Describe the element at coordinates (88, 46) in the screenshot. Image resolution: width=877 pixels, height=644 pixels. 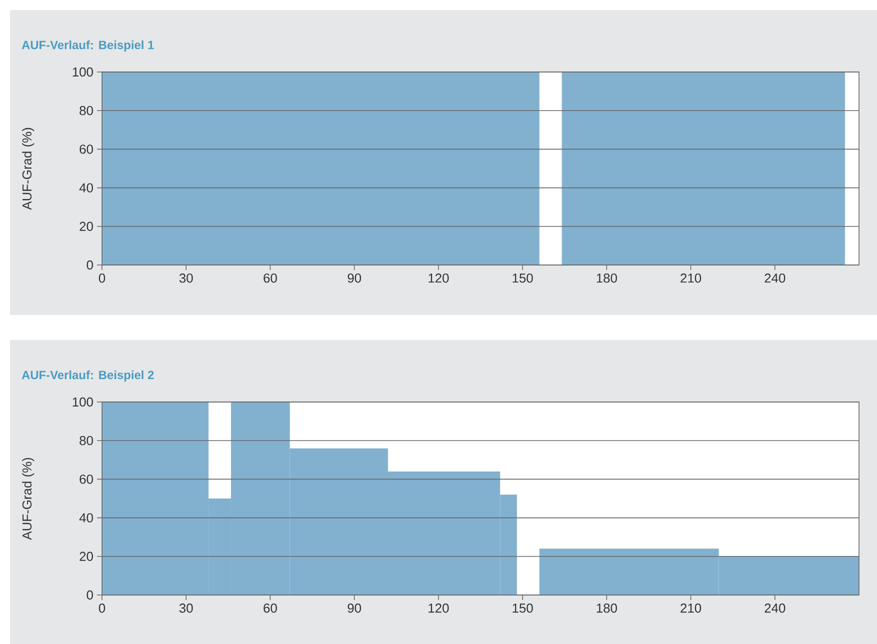
I see `chart-title: AUF-Verlauf: Beispiel 1` at that location.